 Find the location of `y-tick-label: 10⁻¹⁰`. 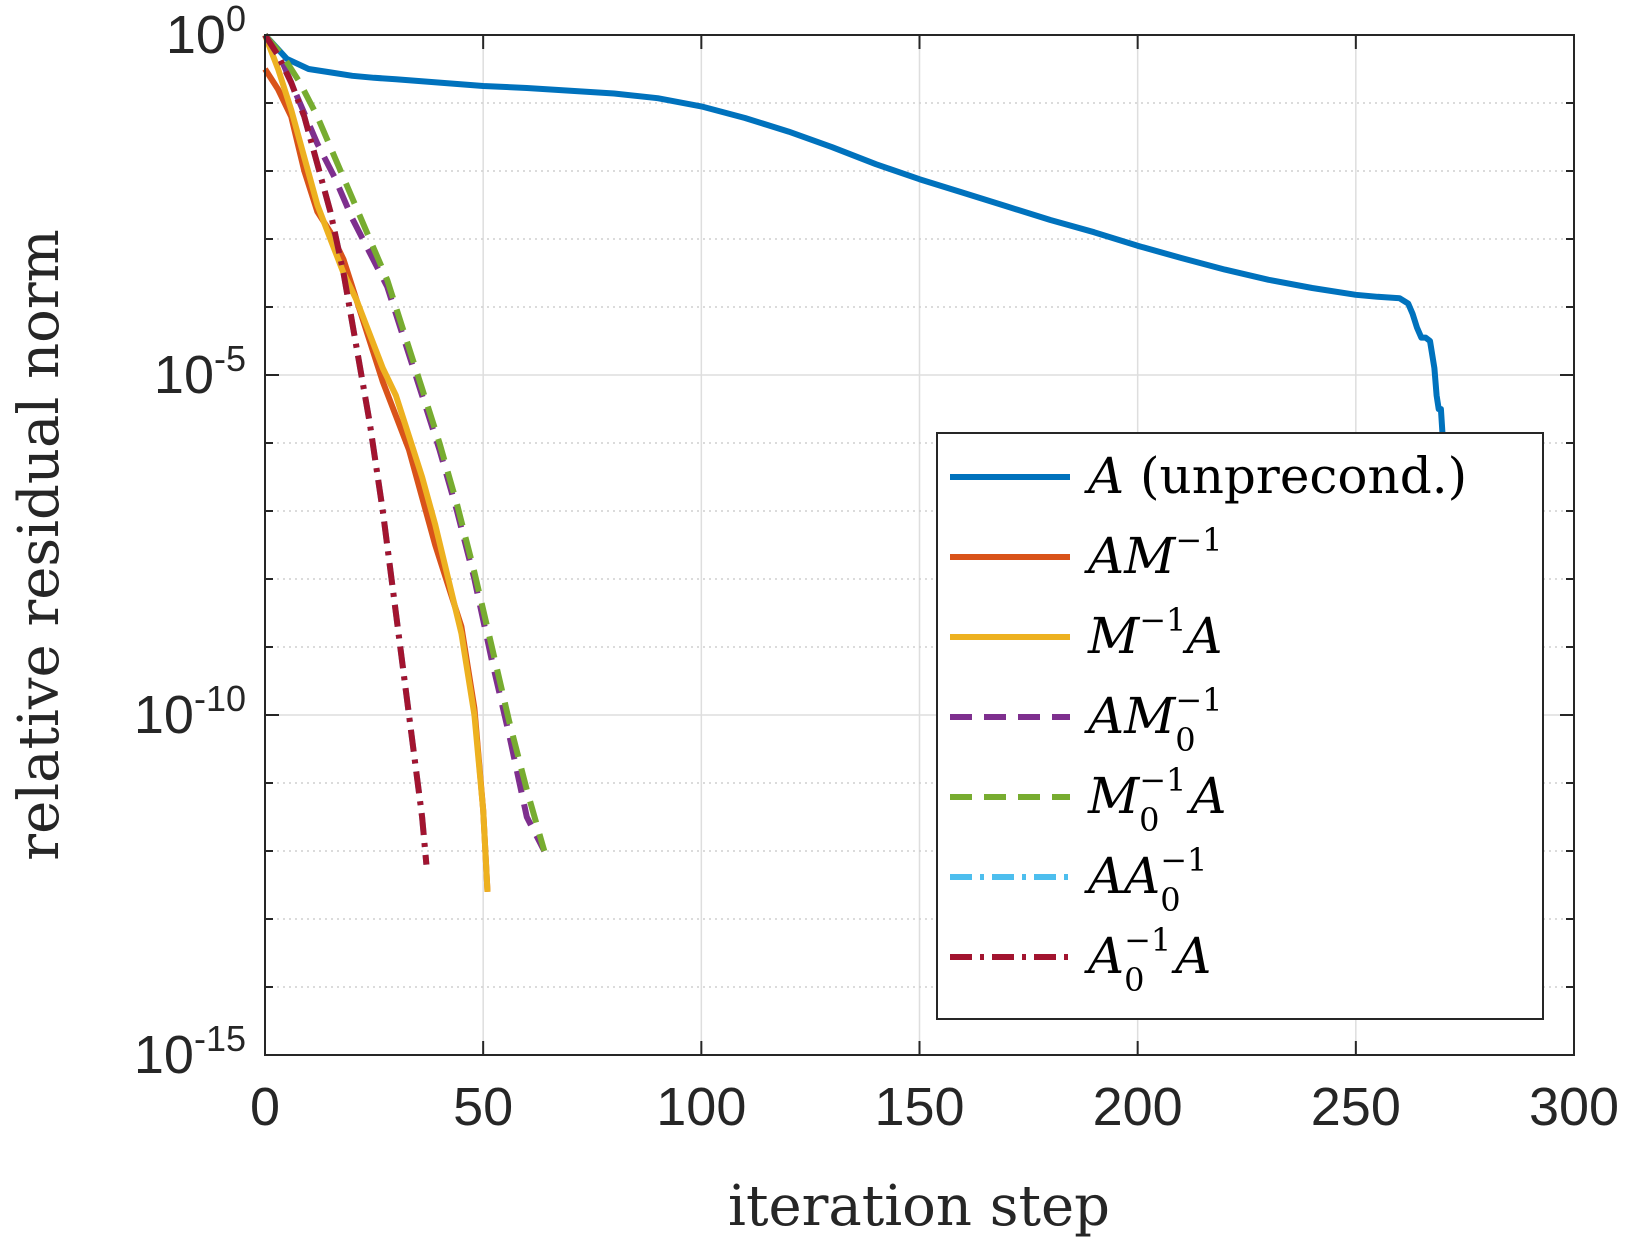

y-tick-label: 10⁻¹⁰ is located at coordinates (190, 711).